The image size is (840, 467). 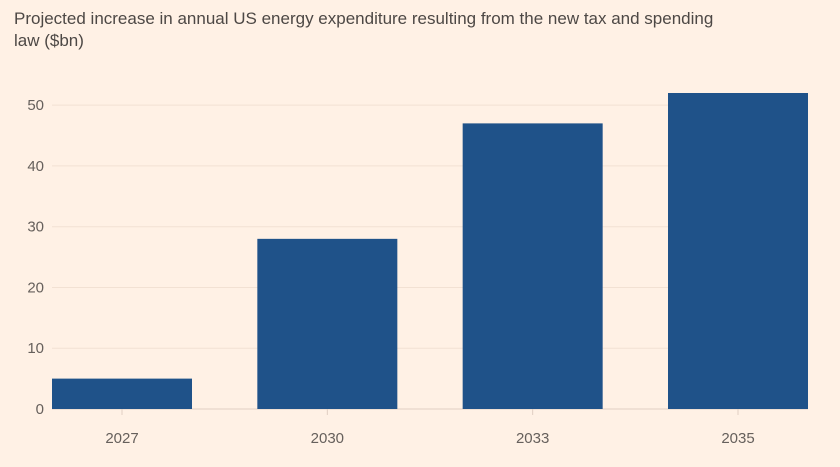 What do you see at coordinates (121, 438) in the screenshot?
I see `x-tick-label-2027: 2027` at bounding box center [121, 438].